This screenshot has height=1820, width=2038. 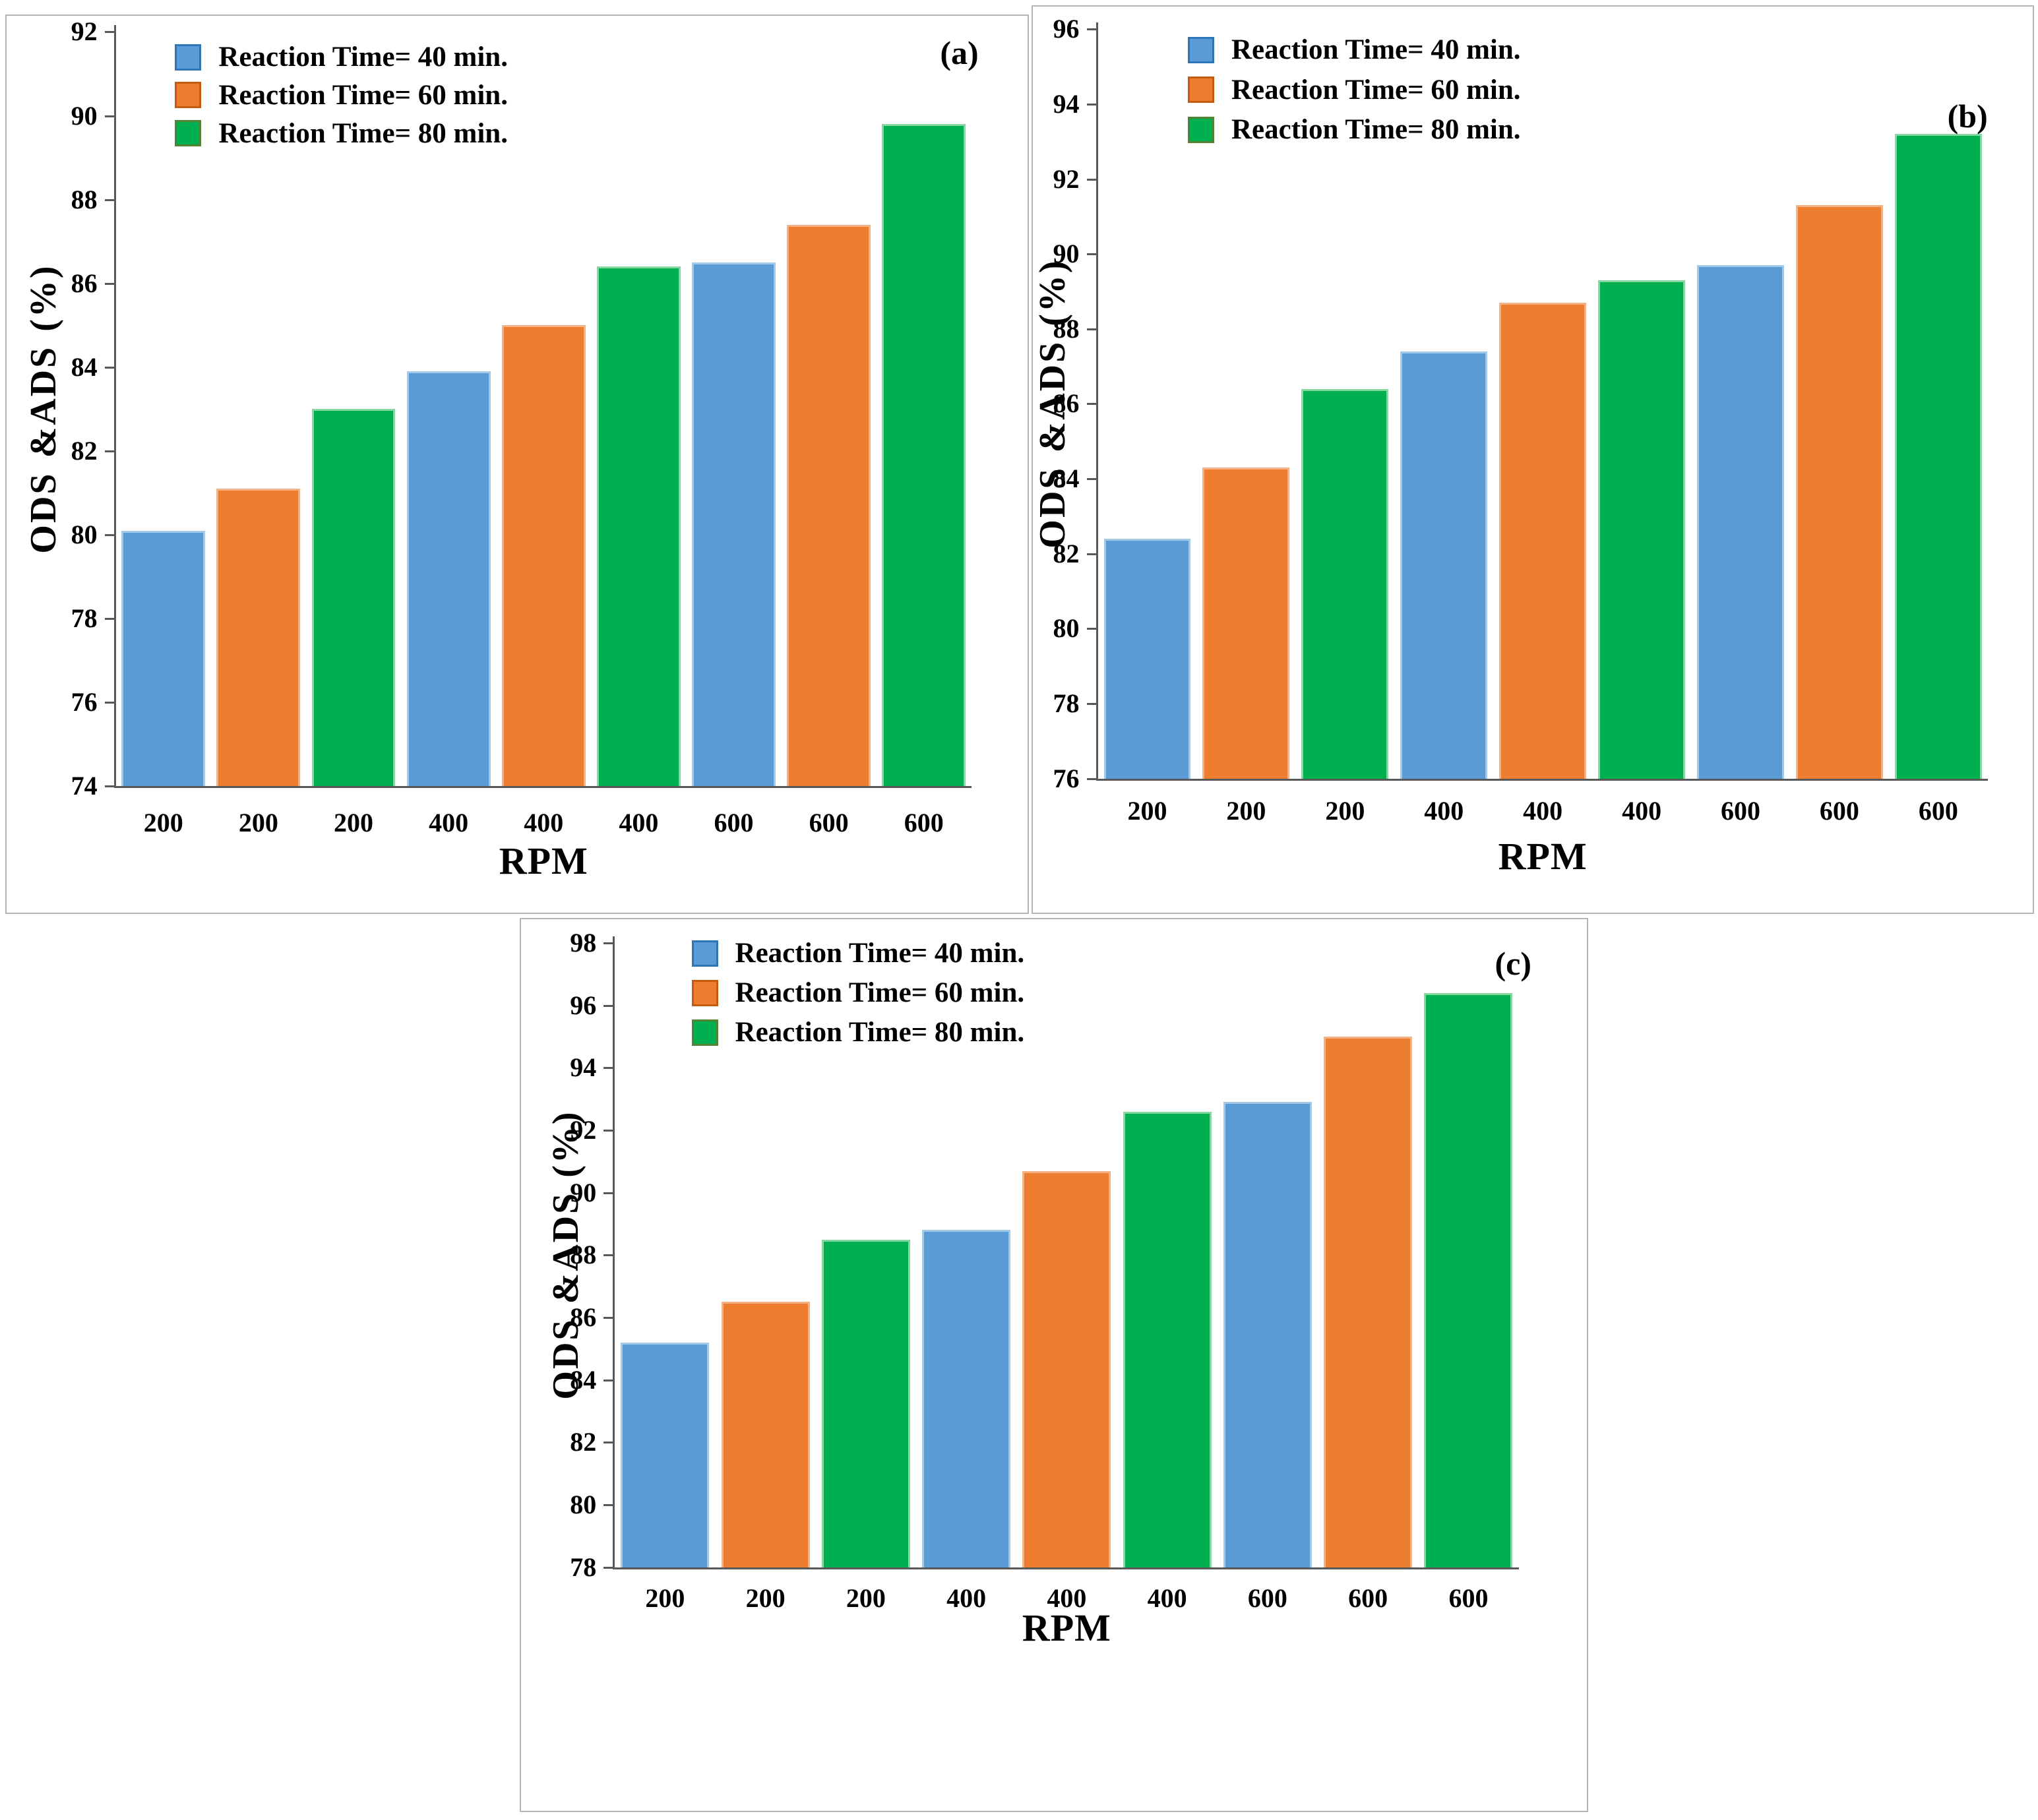 I want to click on y-tick-label: 78, so click(x=1066, y=703).